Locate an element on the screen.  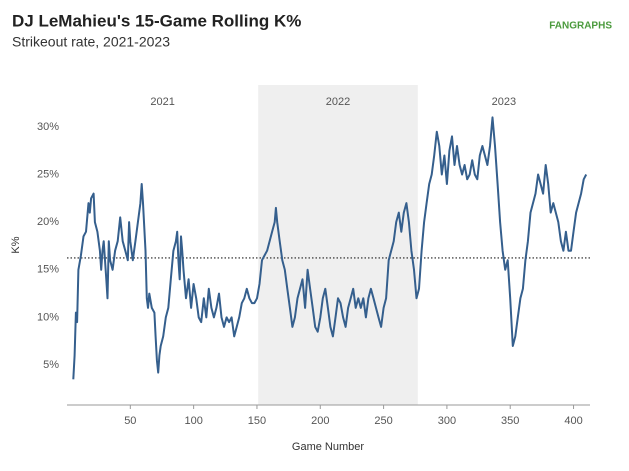
x-tick-label: 250 is located at coordinates (383, 421).